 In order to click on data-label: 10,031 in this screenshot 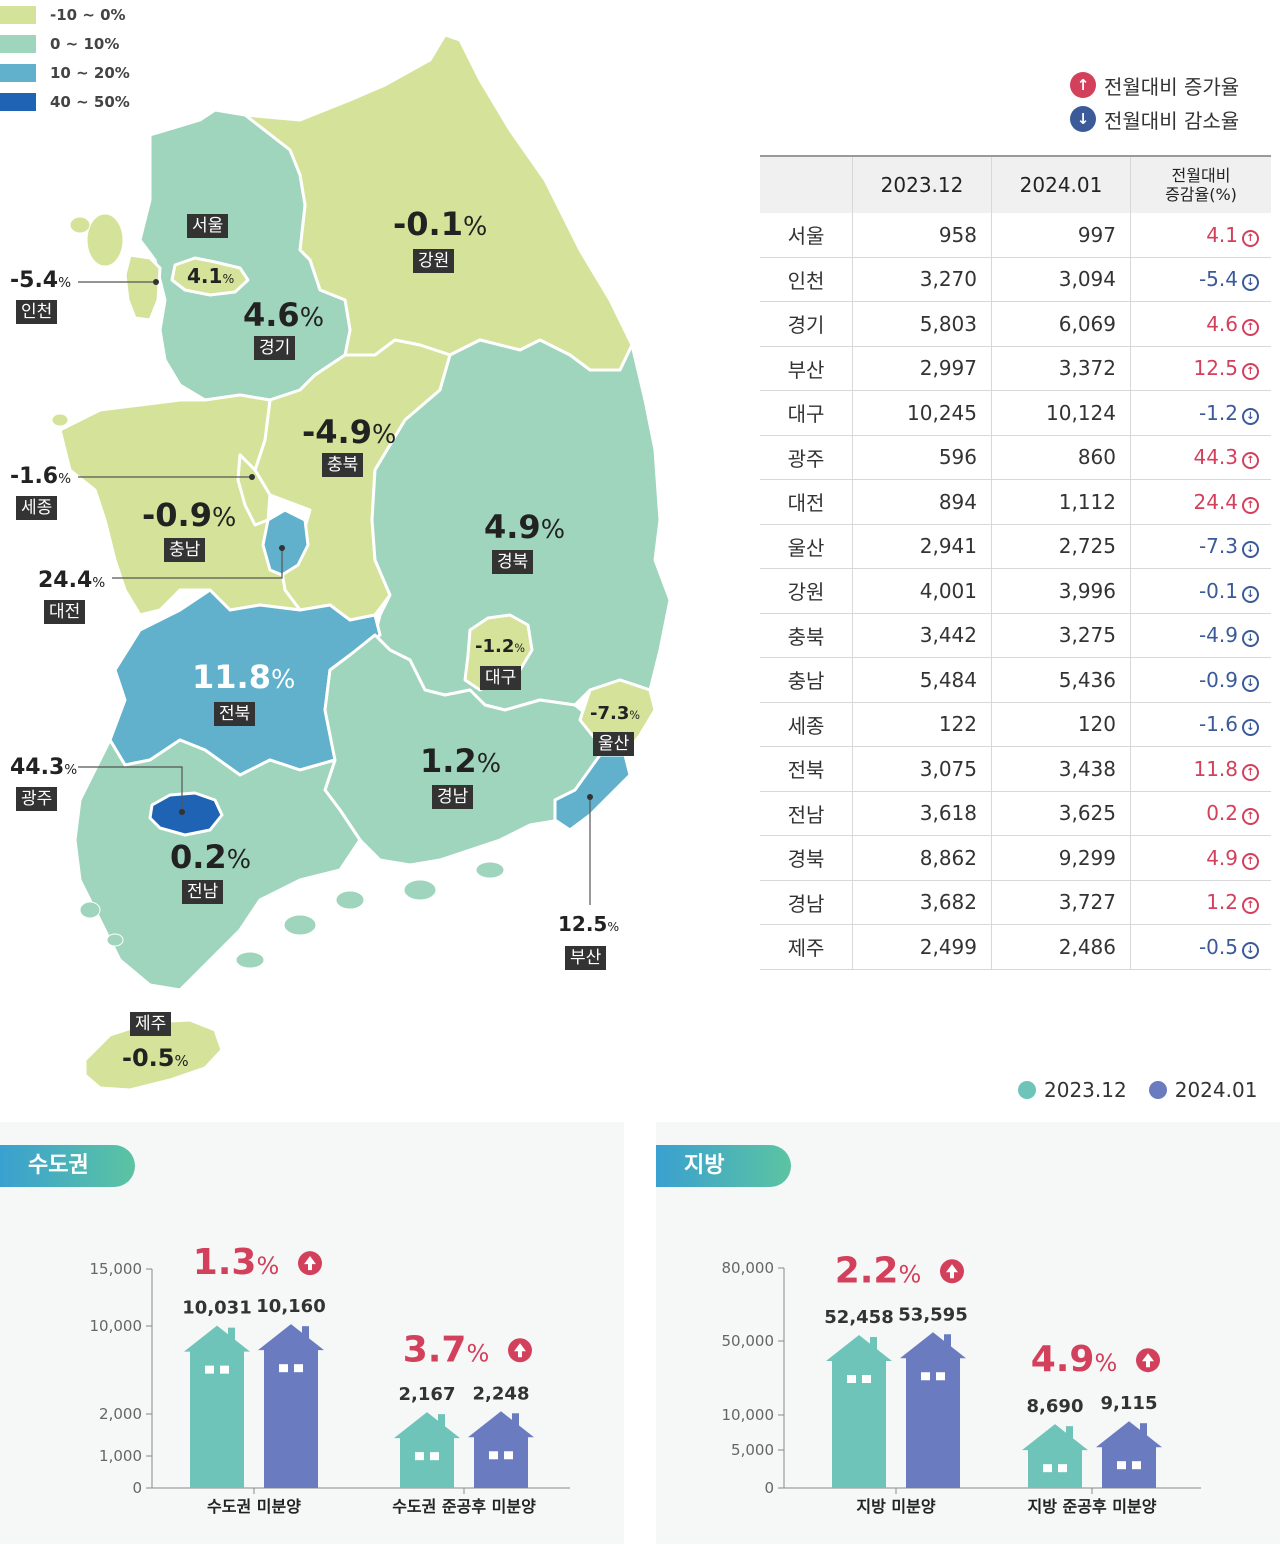, I will do `click(216, 1308)`.